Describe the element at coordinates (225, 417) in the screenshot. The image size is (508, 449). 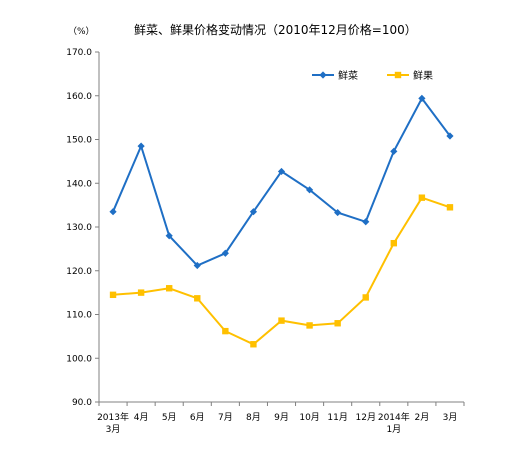
I see `x-tick-label: 7月` at that location.